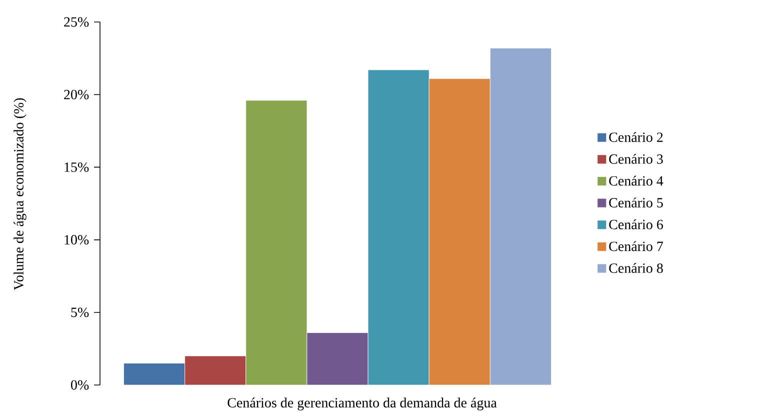 The image size is (782, 412). Describe the element at coordinates (636, 268) in the screenshot. I see `legend-label: Cenário 8` at that location.